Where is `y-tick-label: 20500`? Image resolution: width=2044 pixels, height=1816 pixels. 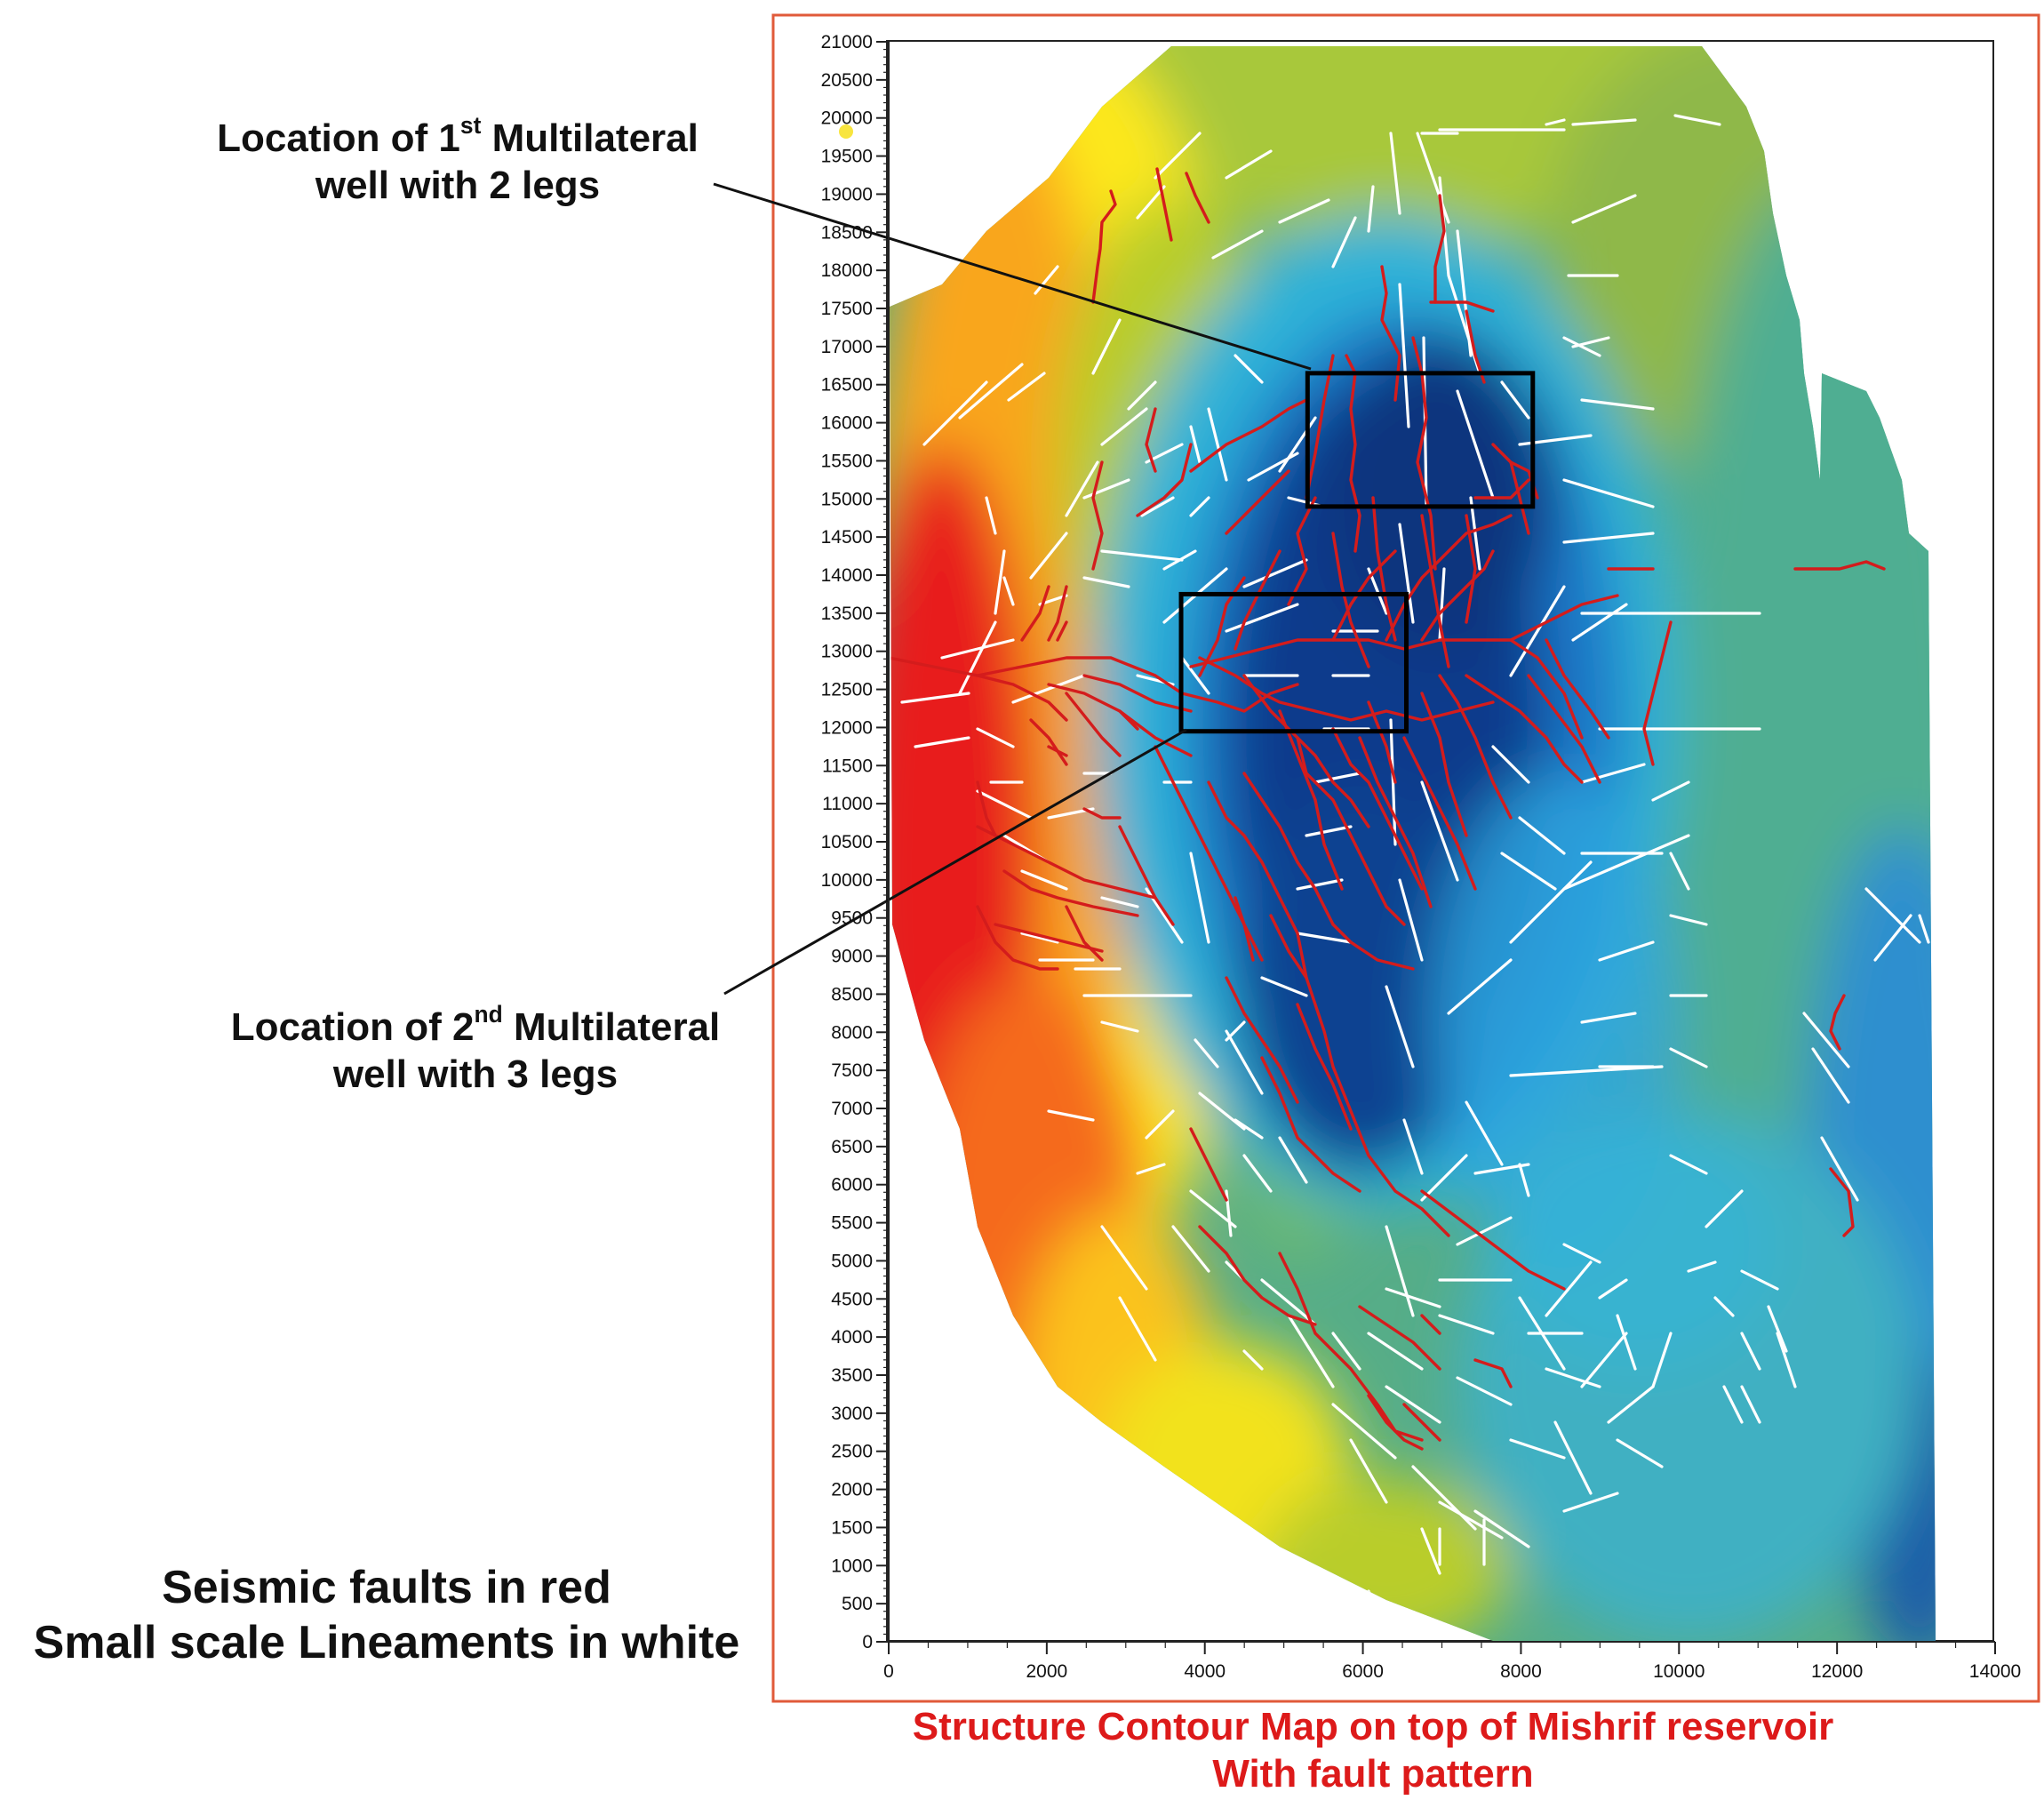
y-tick-label: 20500 is located at coordinates (847, 80).